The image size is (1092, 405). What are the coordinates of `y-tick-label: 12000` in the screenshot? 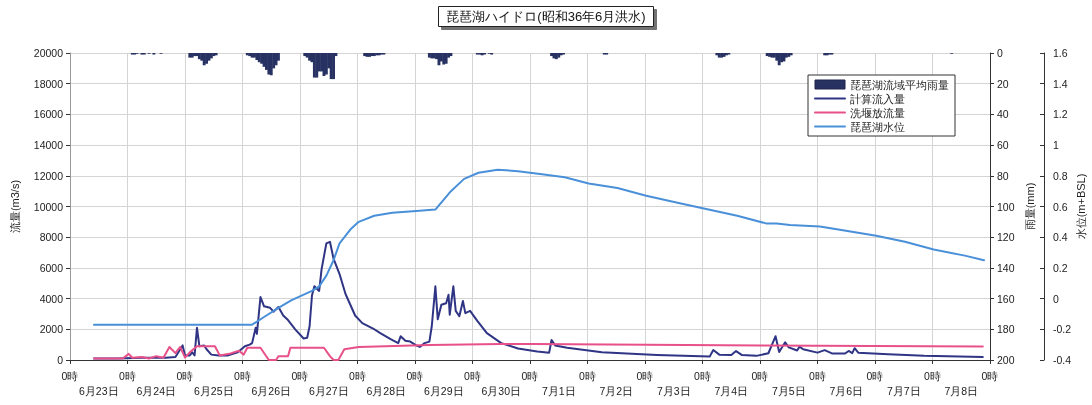 It's located at (48, 175).